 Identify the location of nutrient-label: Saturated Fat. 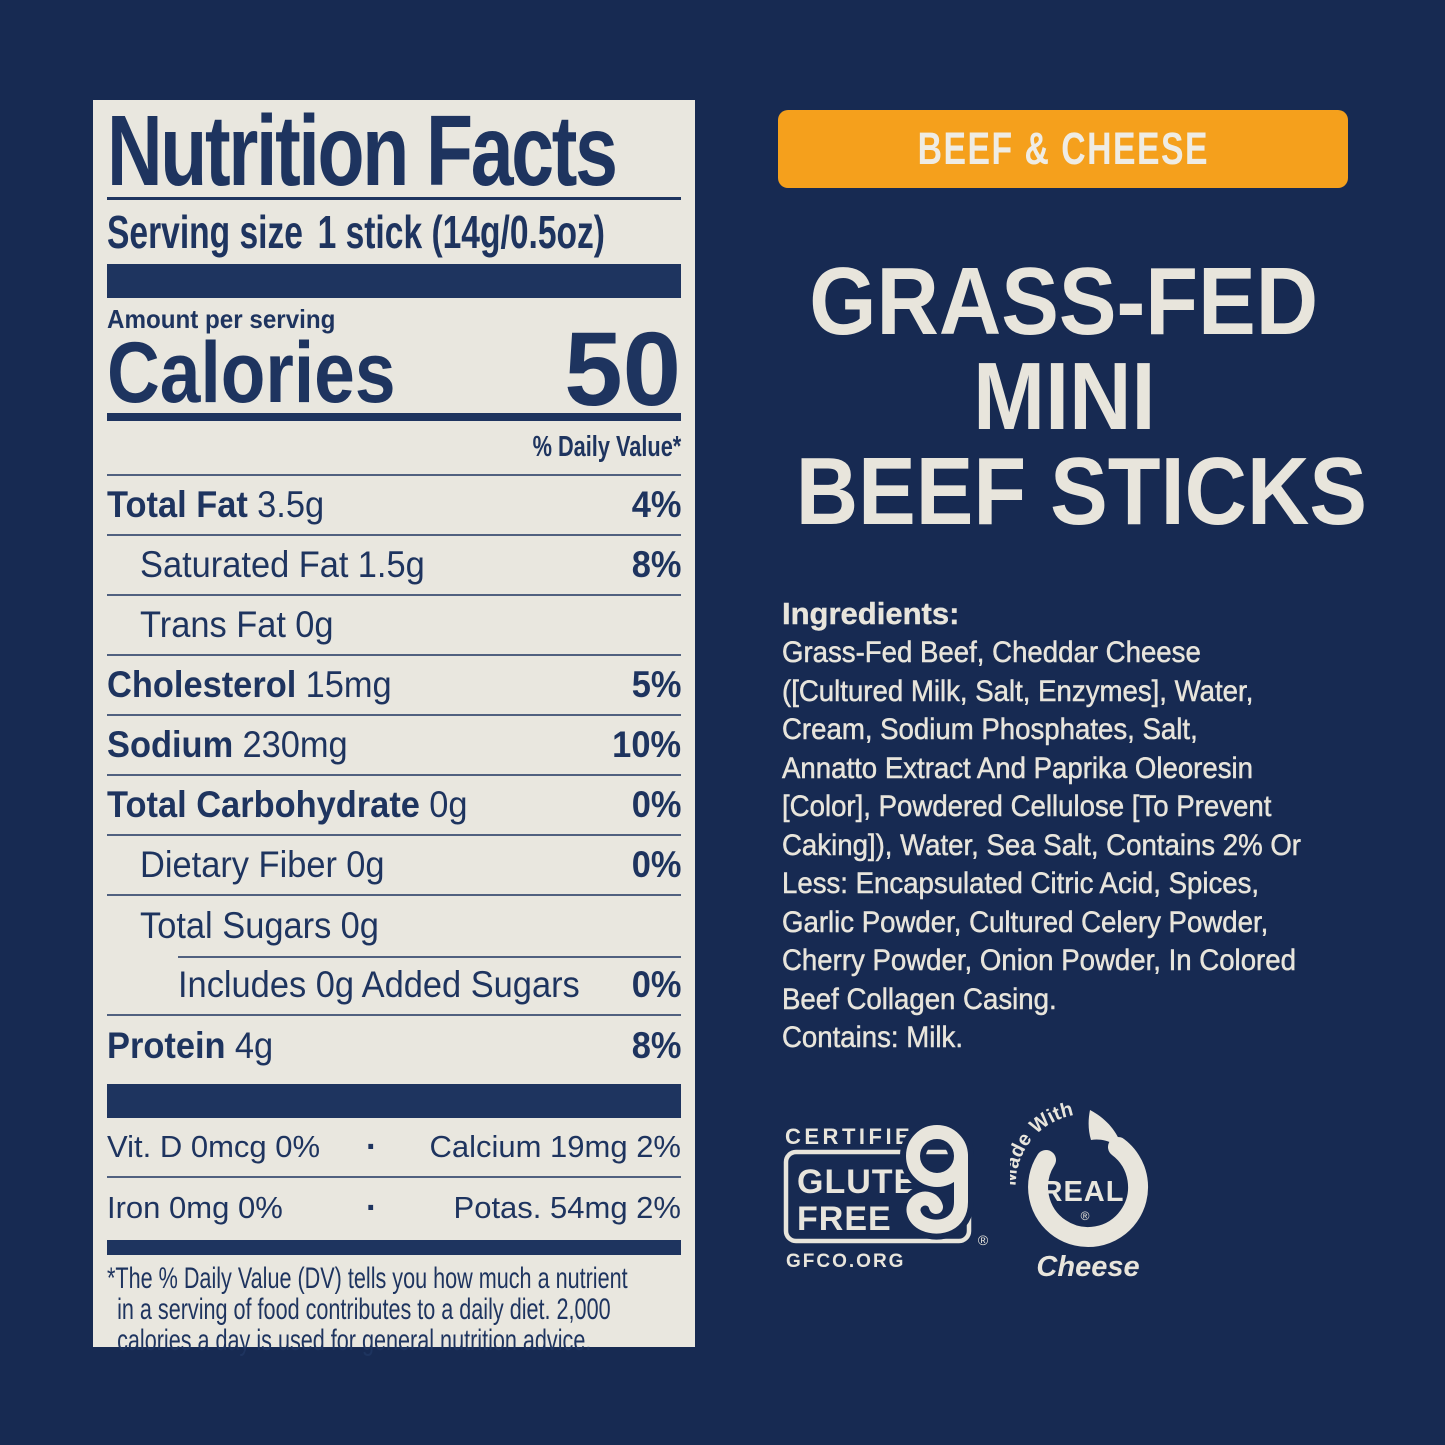
(244, 564).